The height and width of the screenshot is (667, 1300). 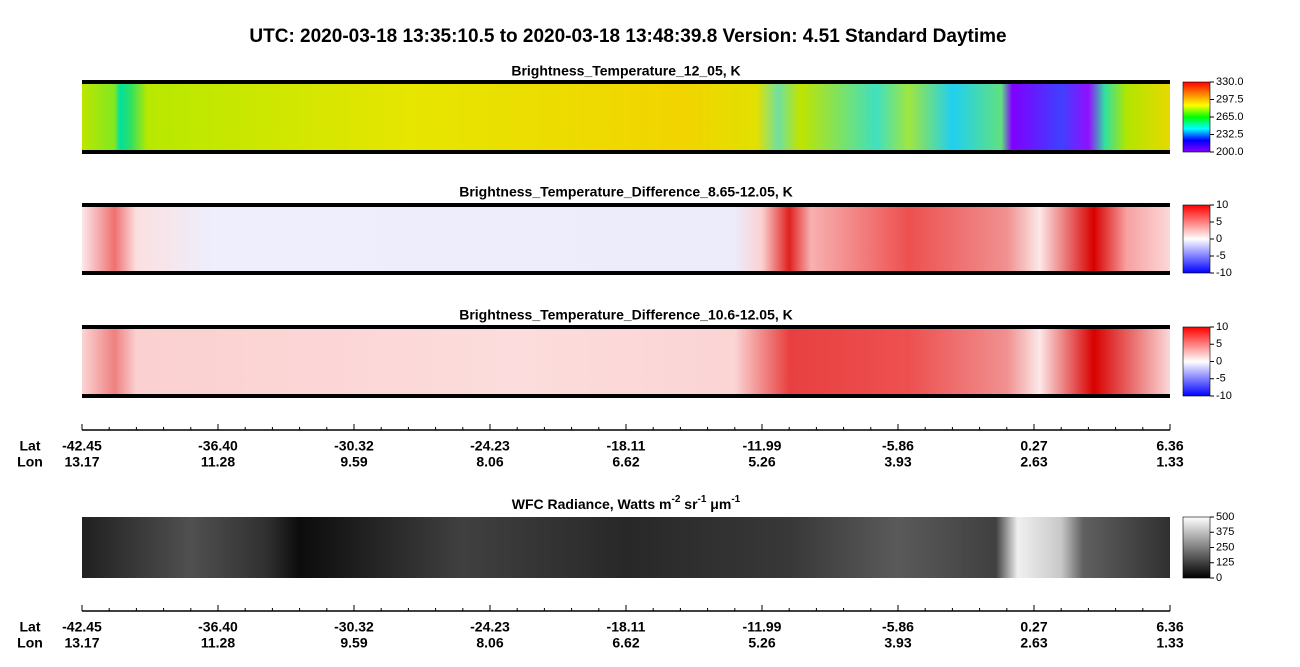 What do you see at coordinates (1225, 547) in the screenshot?
I see `colorbar-tick-label: 250` at bounding box center [1225, 547].